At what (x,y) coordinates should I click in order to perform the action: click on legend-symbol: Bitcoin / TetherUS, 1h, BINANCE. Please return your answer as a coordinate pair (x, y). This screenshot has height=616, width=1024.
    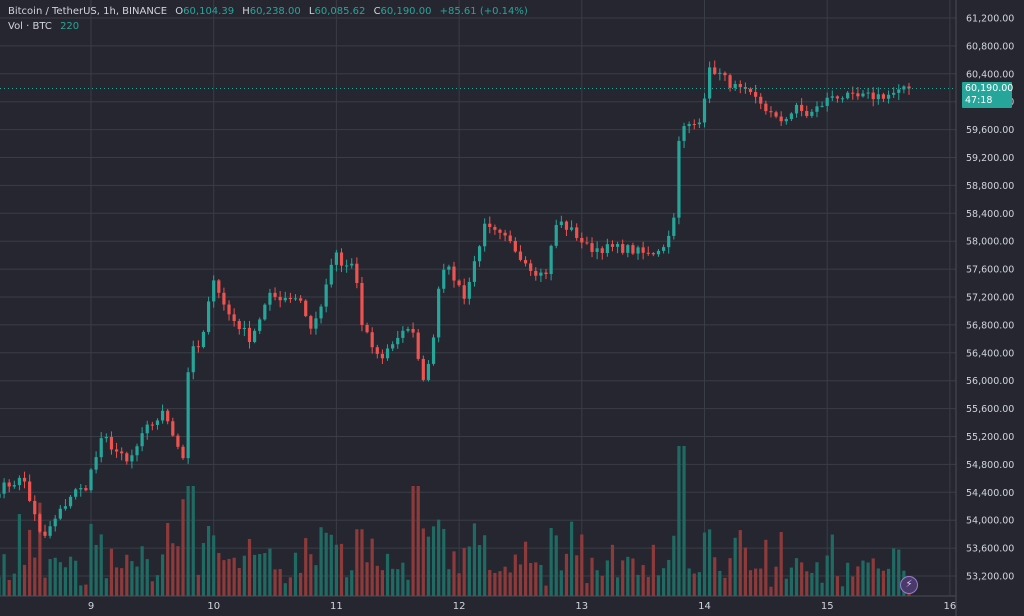
    Looking at the image, I should click on (88, 11).